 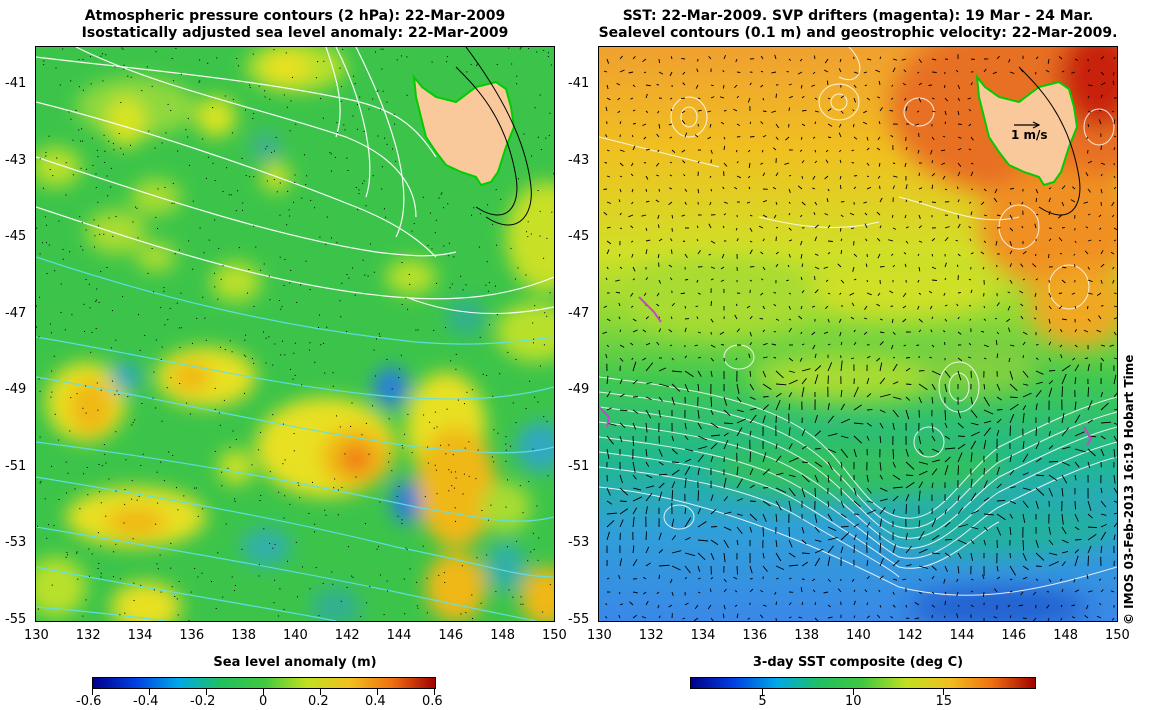 I want to click on right-lat-tick-label: -43, so click(x=579, y=160).